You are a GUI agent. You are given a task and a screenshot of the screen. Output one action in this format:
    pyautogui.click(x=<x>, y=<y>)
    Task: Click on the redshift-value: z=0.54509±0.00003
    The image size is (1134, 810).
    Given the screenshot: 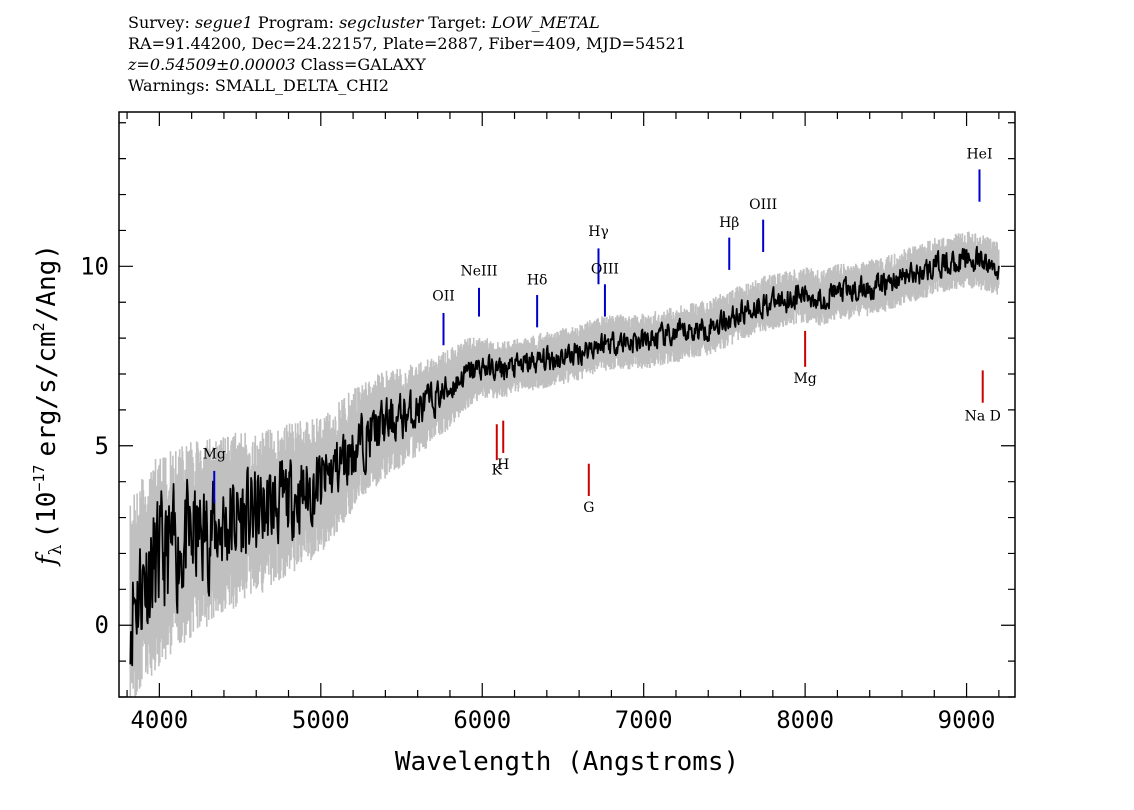 What is the action you would take?
    pyautogui.click(x=212, y=64)
    